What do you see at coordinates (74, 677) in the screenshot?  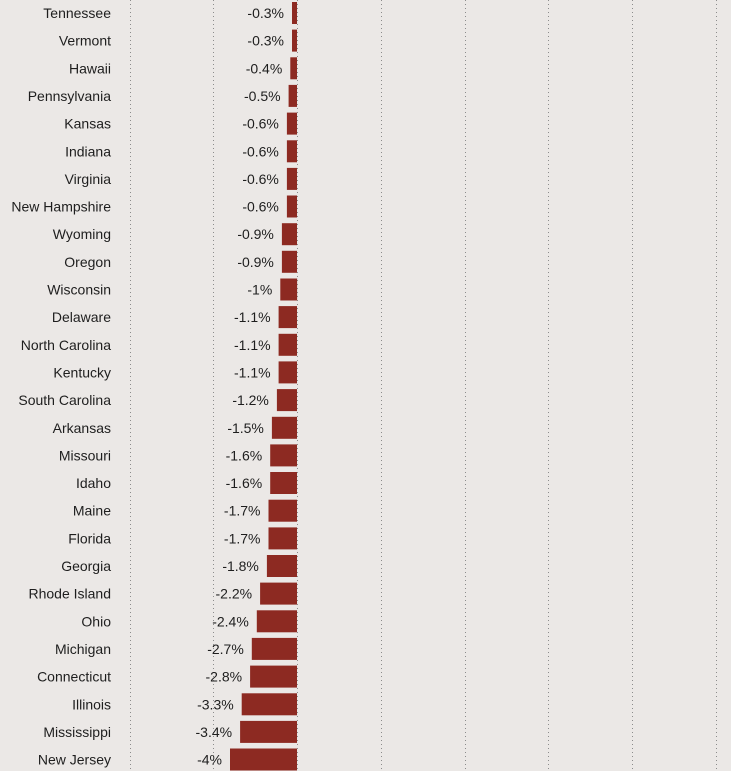 I see `category-label: Connecticut` at bounding box center [74, 677].